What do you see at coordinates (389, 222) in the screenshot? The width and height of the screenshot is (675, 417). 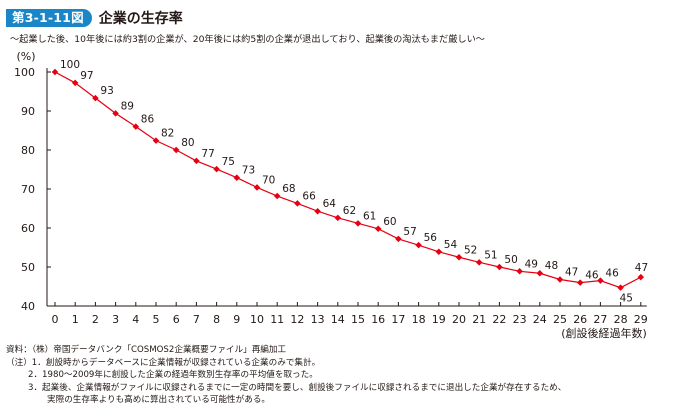 I see `data-label: 60` at bounding box center [389, 222].